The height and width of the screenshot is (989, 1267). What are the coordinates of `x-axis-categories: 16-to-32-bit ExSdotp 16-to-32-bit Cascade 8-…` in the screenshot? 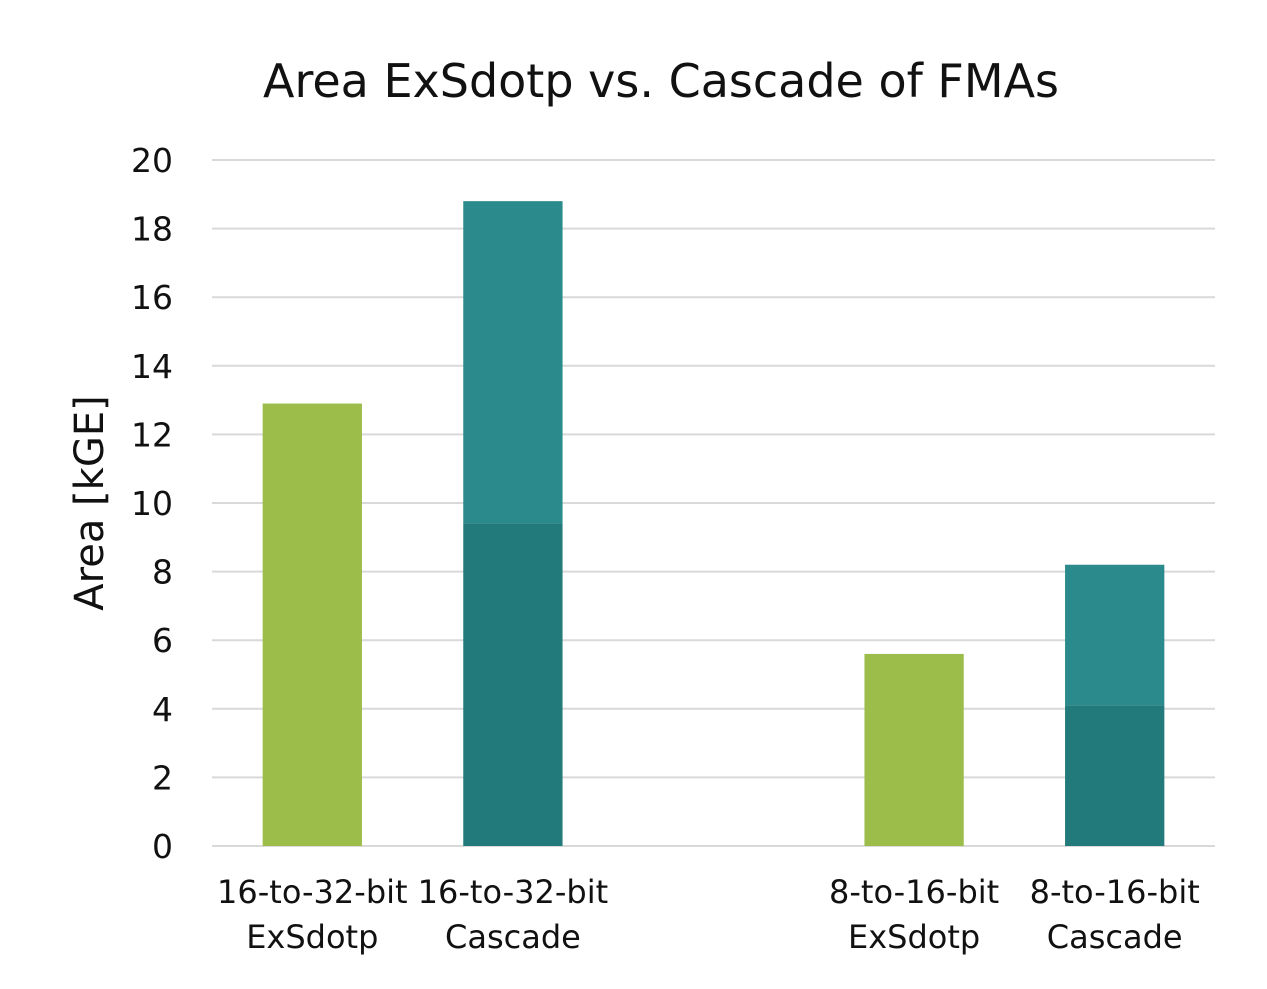 It's located at (708, 914).